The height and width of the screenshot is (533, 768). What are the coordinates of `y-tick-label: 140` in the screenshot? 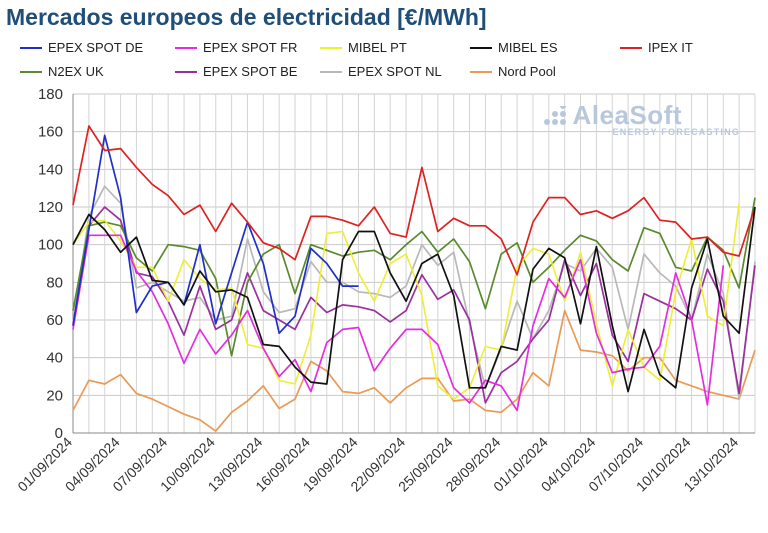 It's located at (50, 169).